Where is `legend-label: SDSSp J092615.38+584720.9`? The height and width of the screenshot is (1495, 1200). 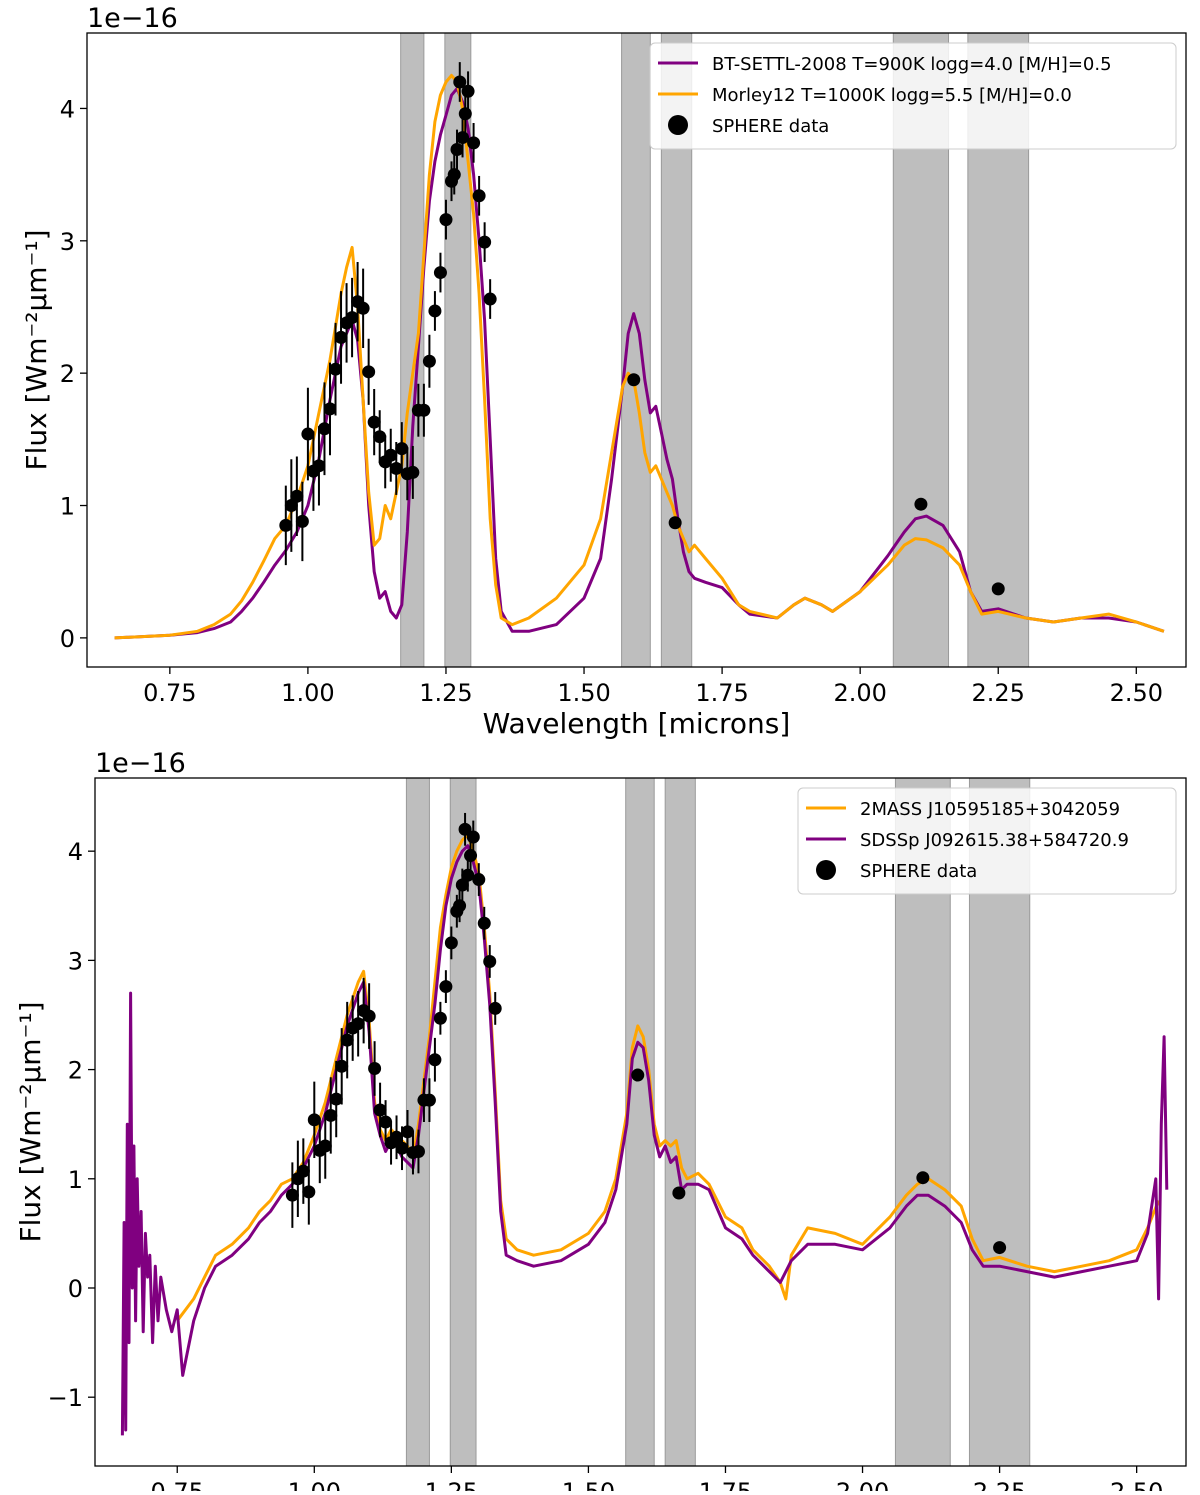 legend-label: SDSSp J092615.38+584720.9 is located at coordinates (994, 840).